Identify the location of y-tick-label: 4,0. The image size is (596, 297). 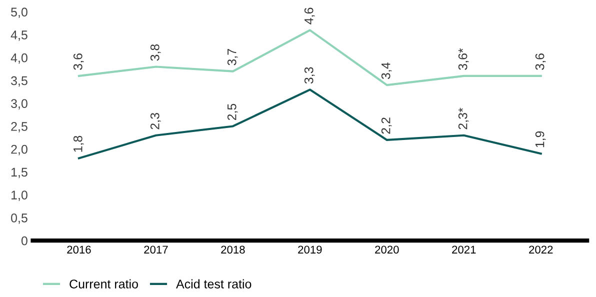
(19, 58).